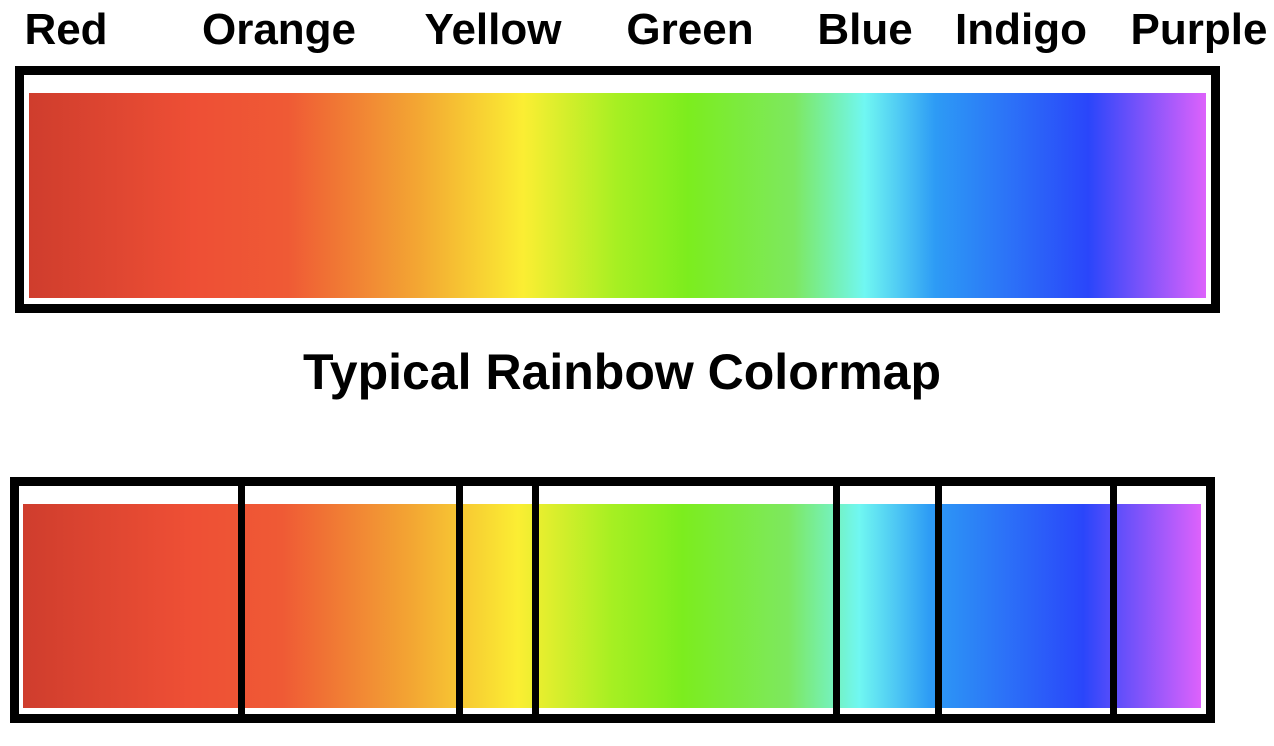  I want to click on label-red: Red, so click(66, 29).